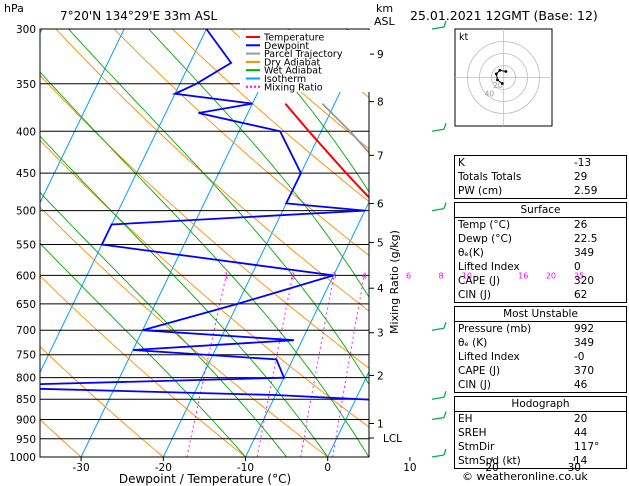 The image size is (629, 486). Describe the element at coordinates (380, 103) in the screenshot. I see `km-tick-label: 8` at that location.